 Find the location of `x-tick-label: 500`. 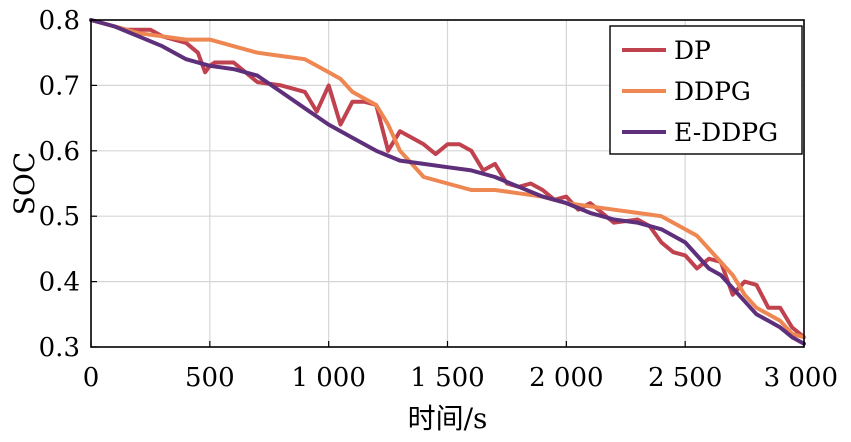

x-tick-label: 500 is located at coordinates (210, 378).